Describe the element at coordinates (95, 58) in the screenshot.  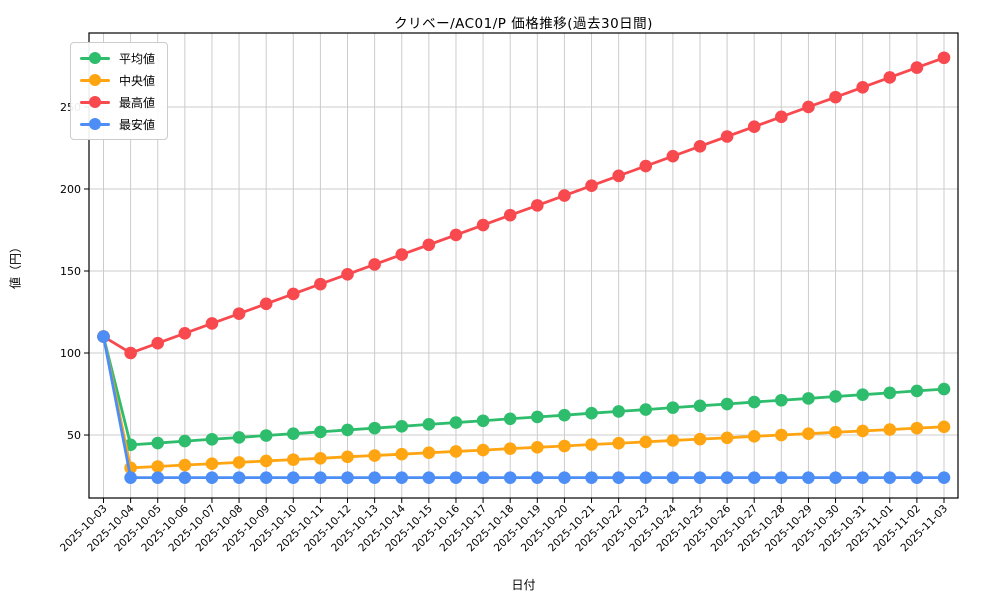
I see `average-series-marker-icon` at that location.